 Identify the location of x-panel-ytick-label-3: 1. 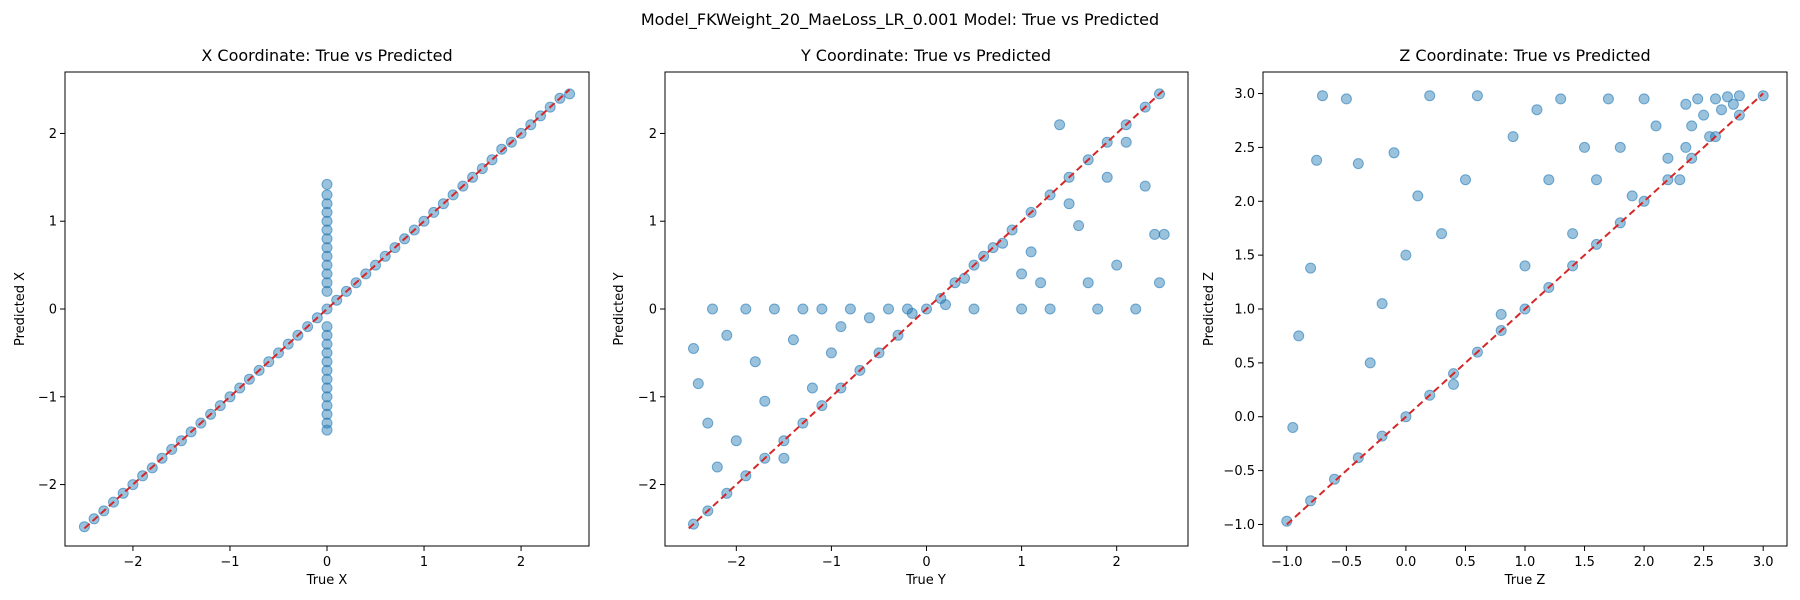
(53, 222).